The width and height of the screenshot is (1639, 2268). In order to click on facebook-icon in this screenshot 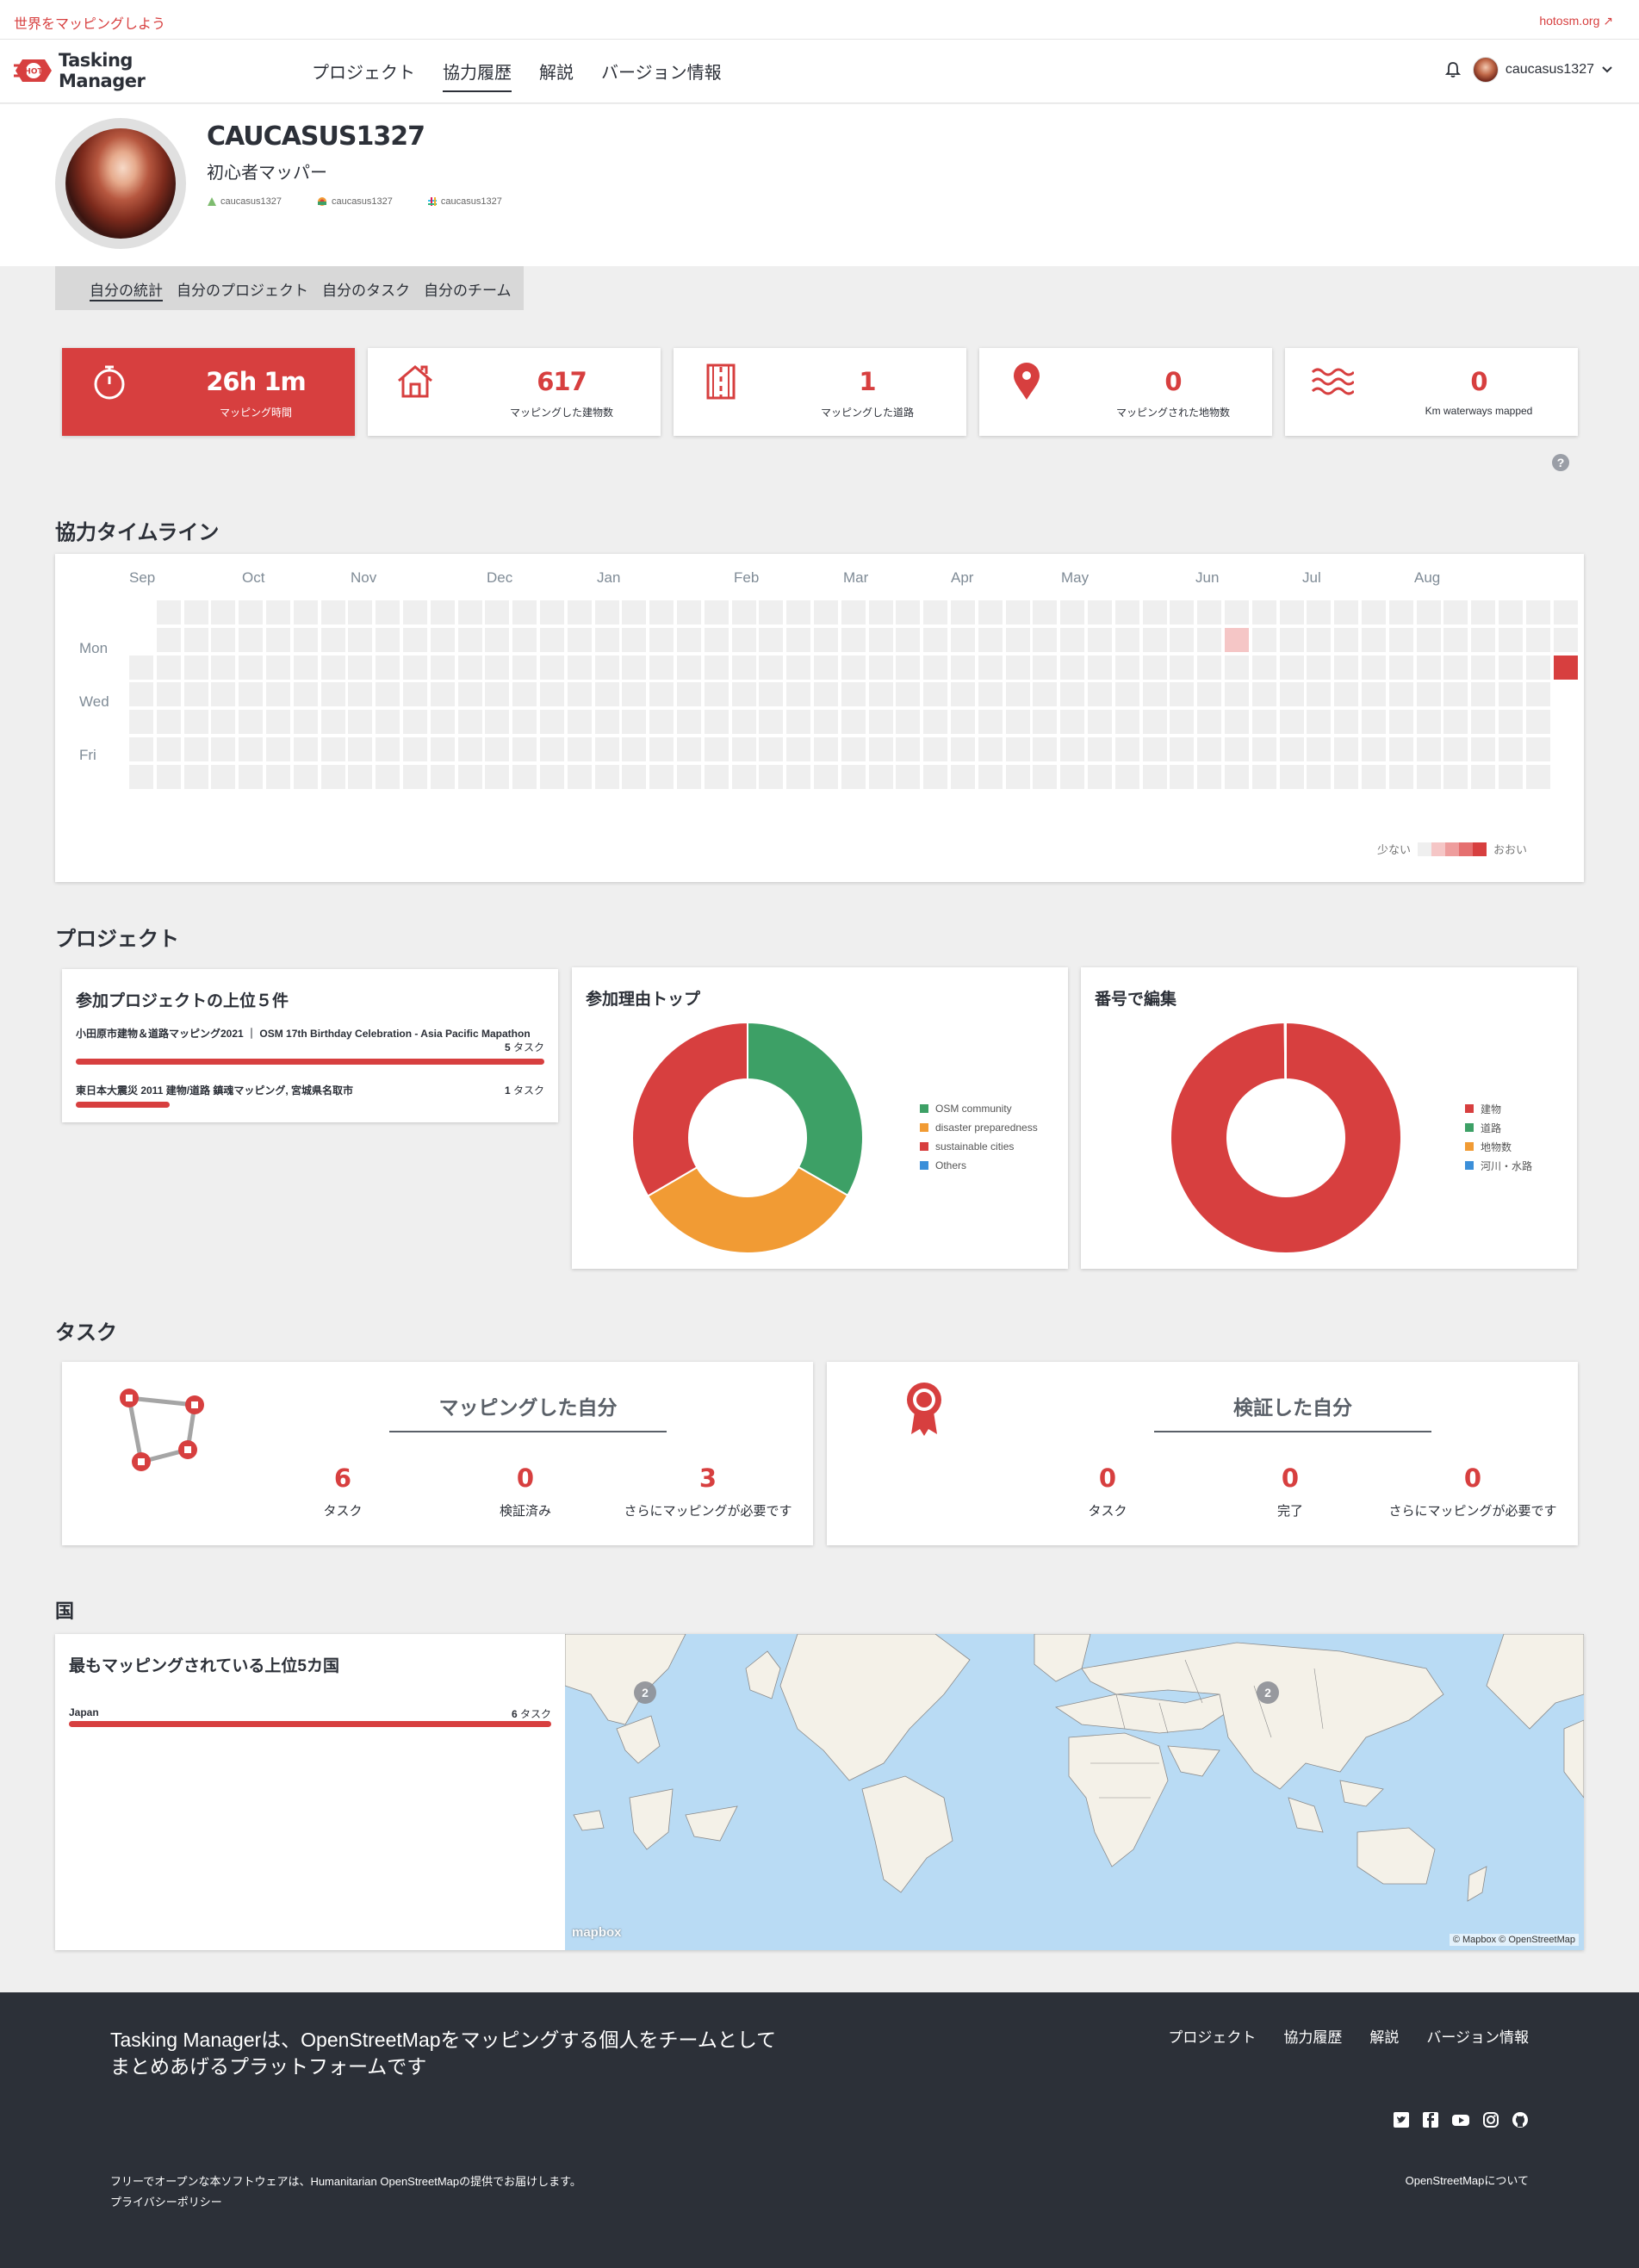, I will do `click(1430, 2119)`.